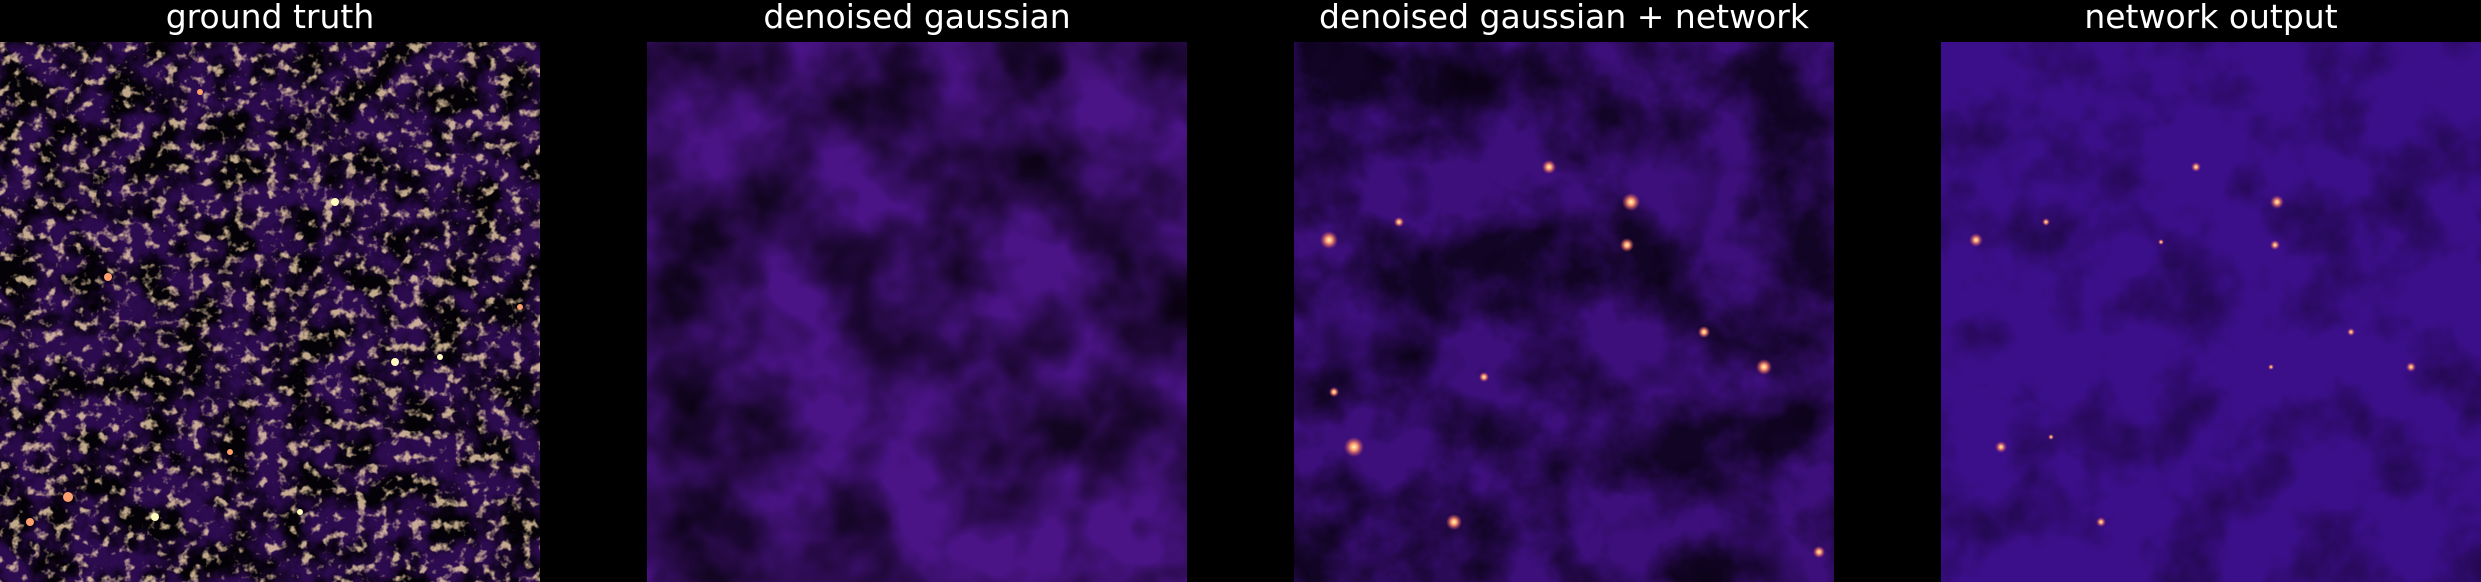  I want to click on panel-title-ground-truth: ground truth, so click(270, 18).